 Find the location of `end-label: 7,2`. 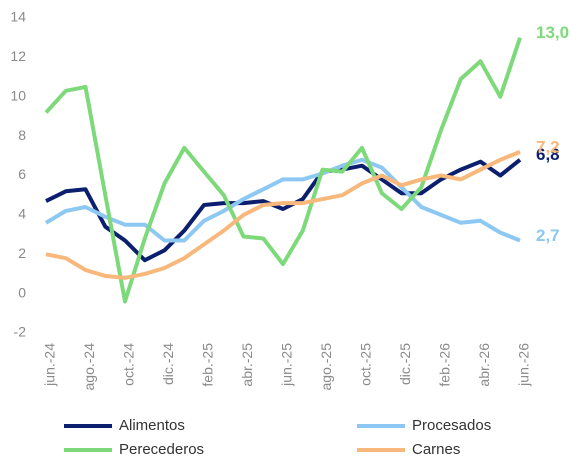

end-label: 7,2 is located at coordinates (548, 146).